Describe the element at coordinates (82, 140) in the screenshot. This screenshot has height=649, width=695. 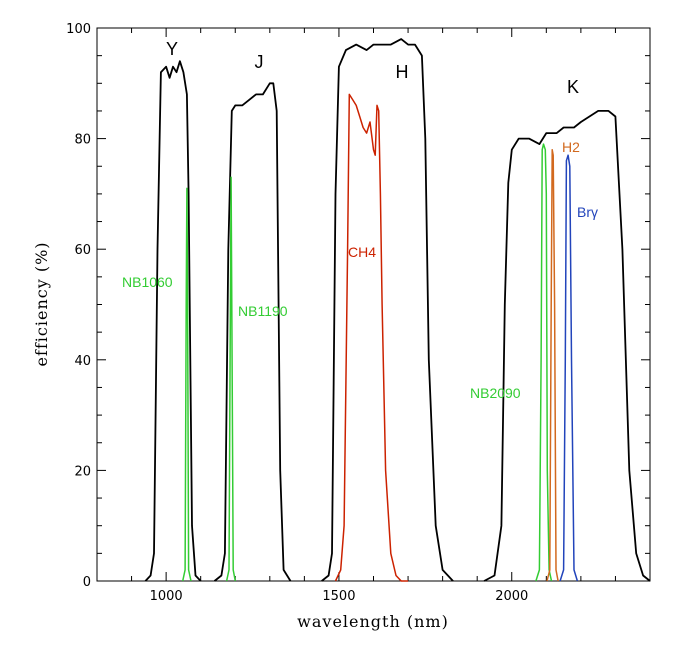
I see `y-tick-label: 80` at that location.